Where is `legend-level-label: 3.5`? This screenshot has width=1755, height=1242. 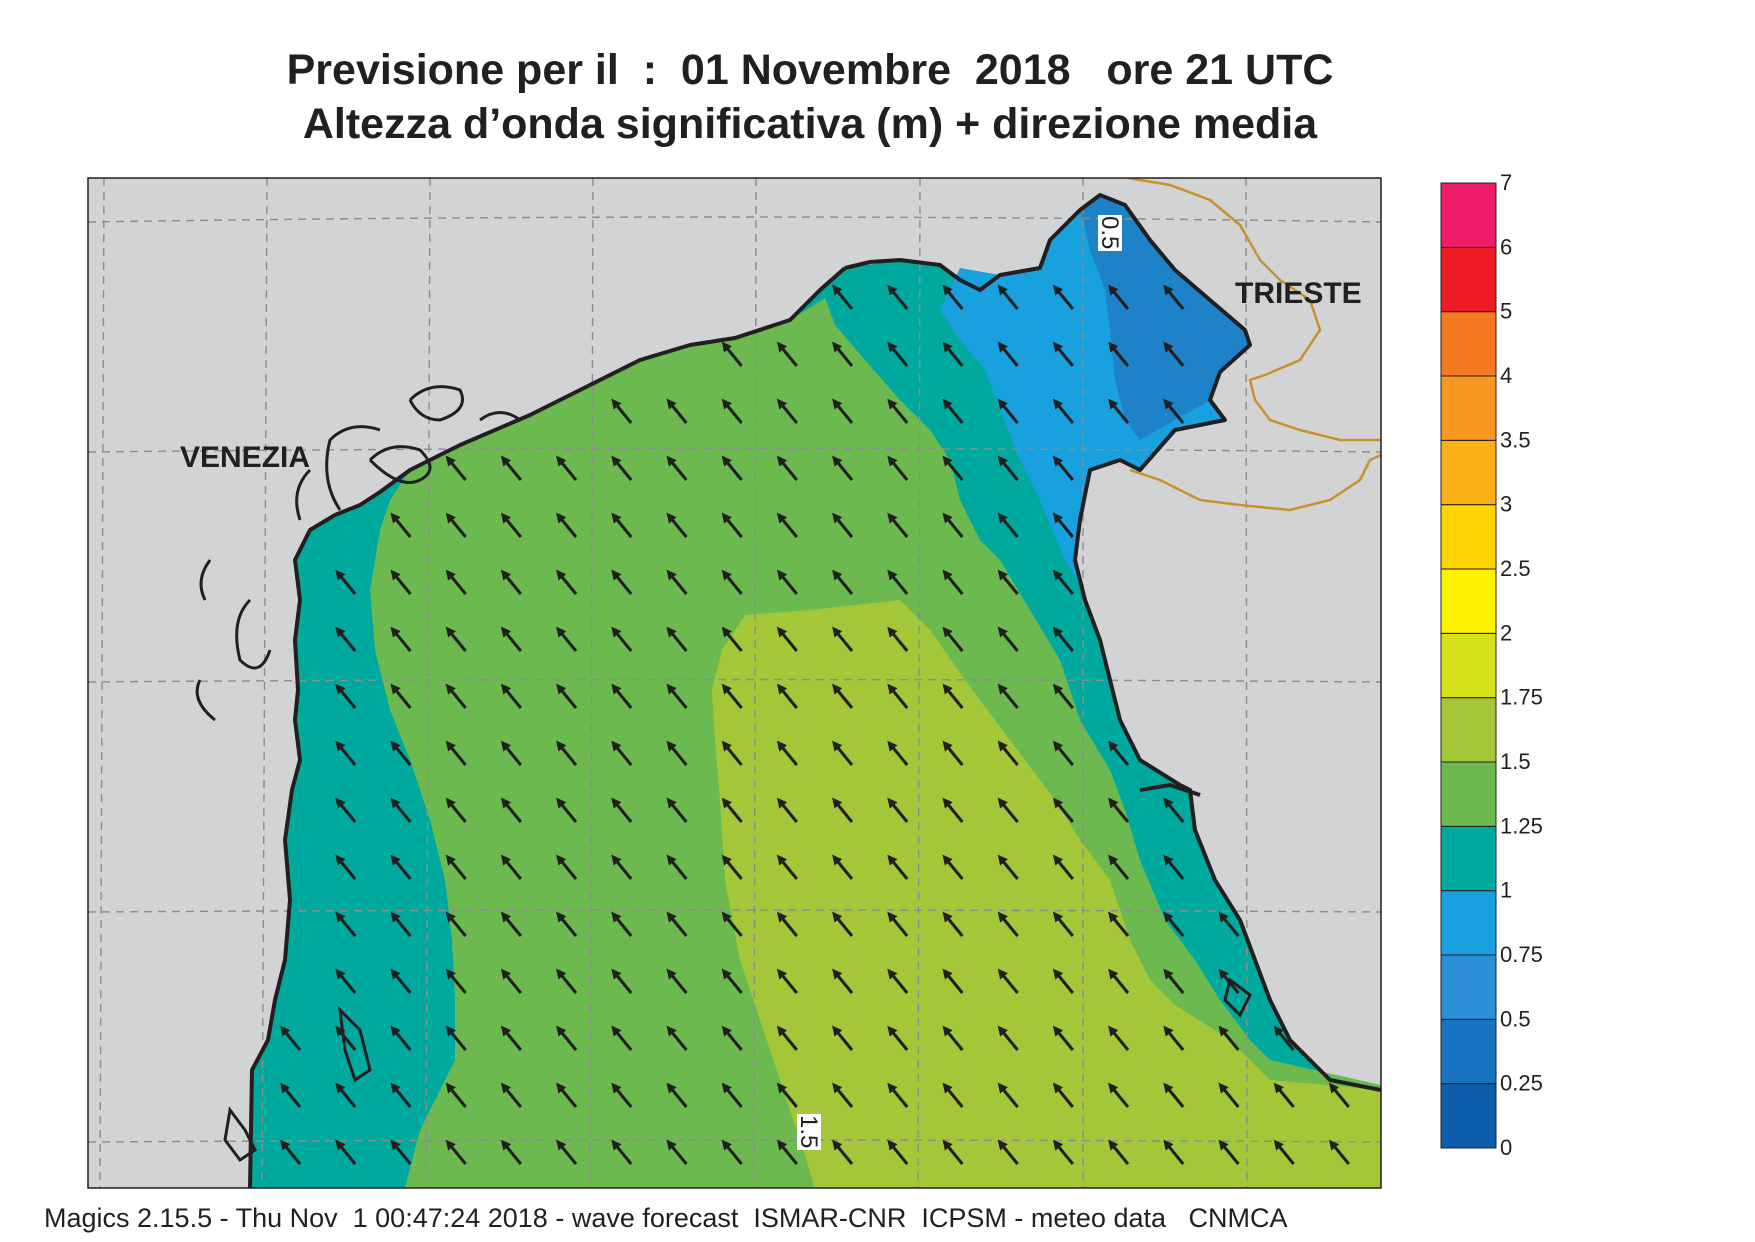 legend-level-label: 3.5 is located at coordinates (1515, 439).